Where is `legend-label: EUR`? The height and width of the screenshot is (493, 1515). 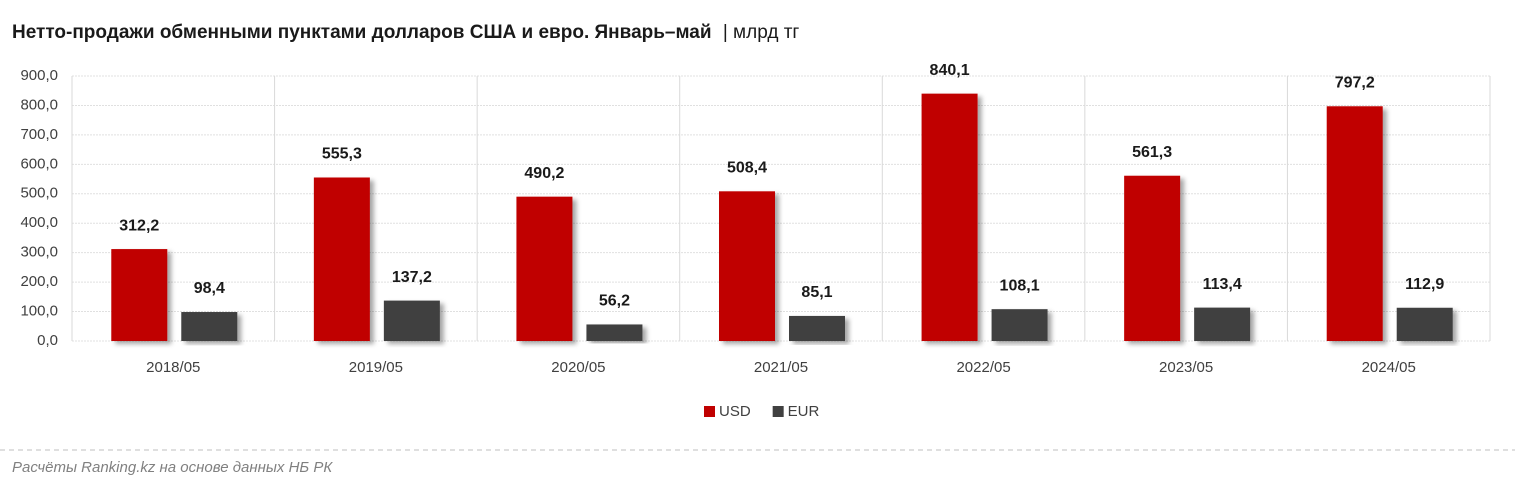
legend-label: EUR is located at coordinates (804, 411).